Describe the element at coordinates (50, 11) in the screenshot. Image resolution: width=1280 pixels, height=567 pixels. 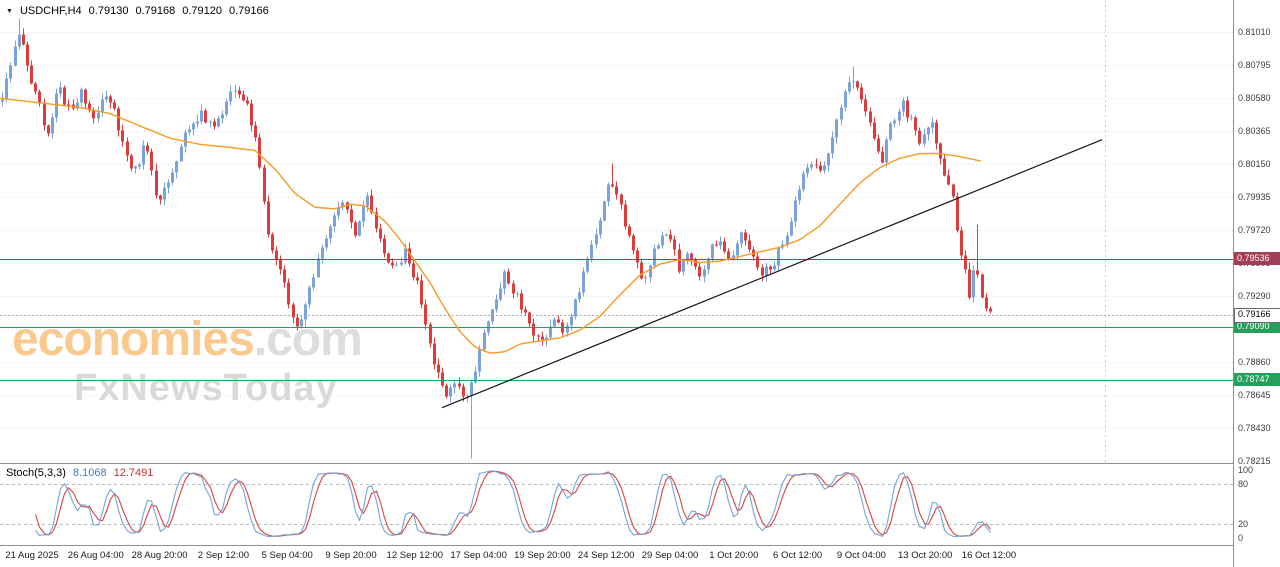
I see `symbol-timeframe-label: USDCHF,H4` at that location.